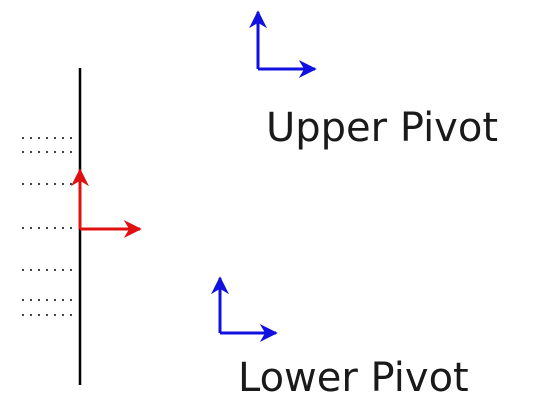  What do you see at coordinates (244, 309) in the screenshot?
I see `lower-pivot-axes` at bounding box center [244, 309].